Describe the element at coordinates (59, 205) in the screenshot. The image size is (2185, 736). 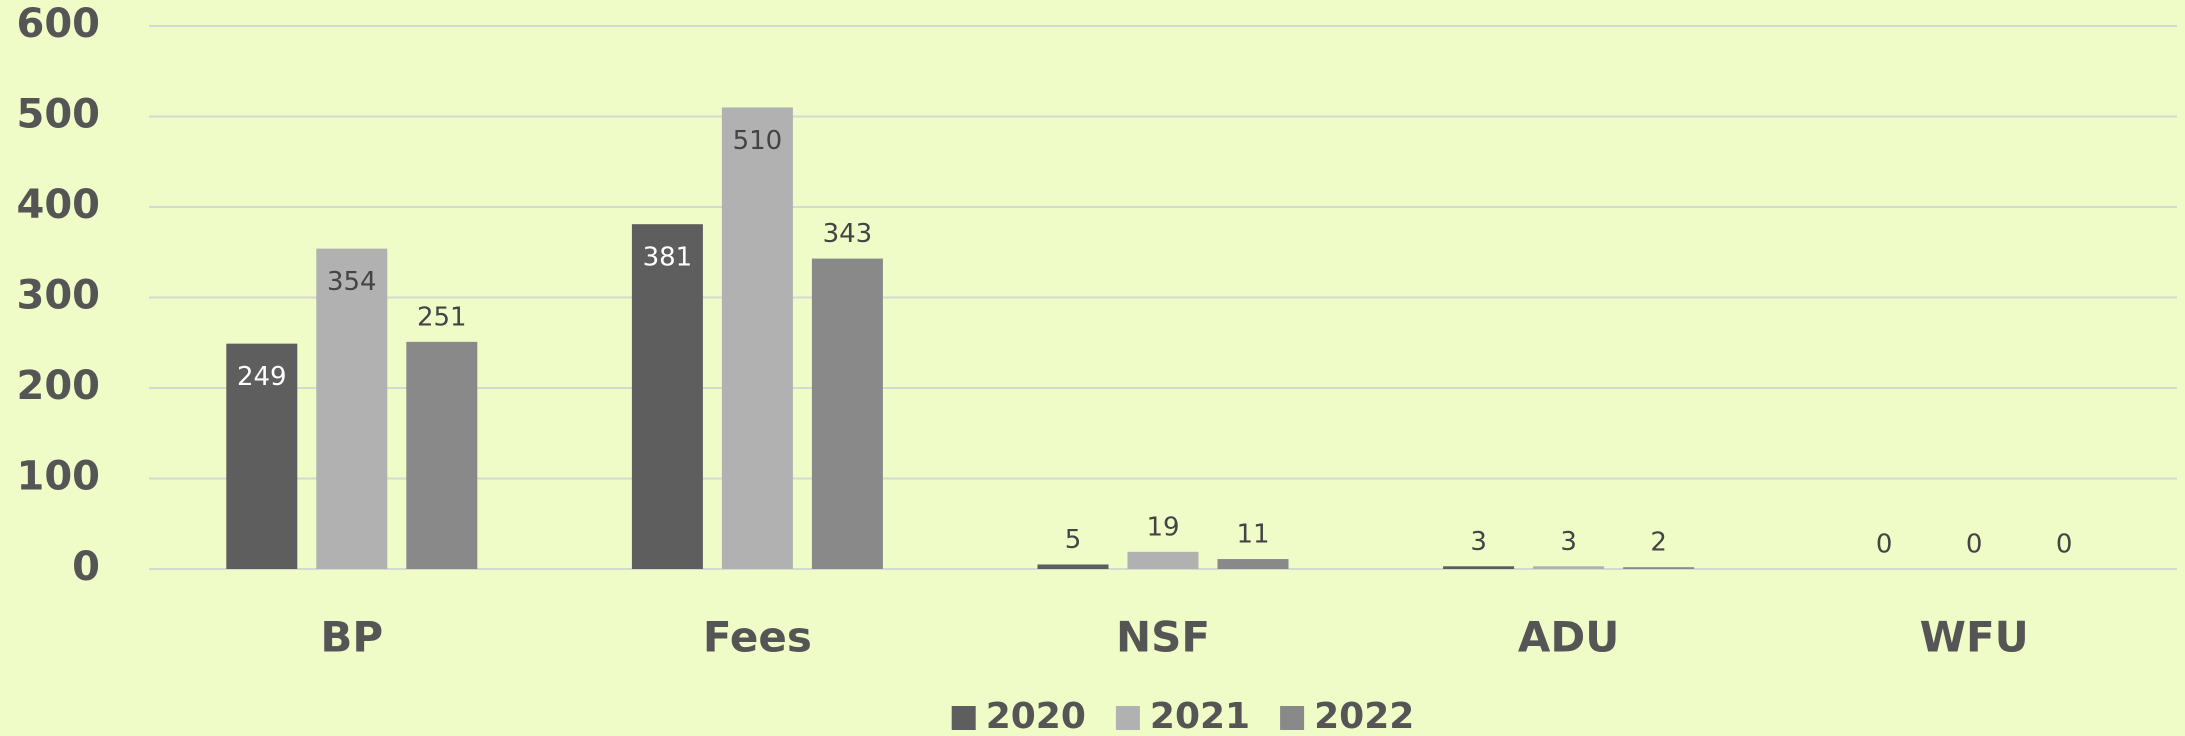
I see `y-tick-label: 400` at that location.